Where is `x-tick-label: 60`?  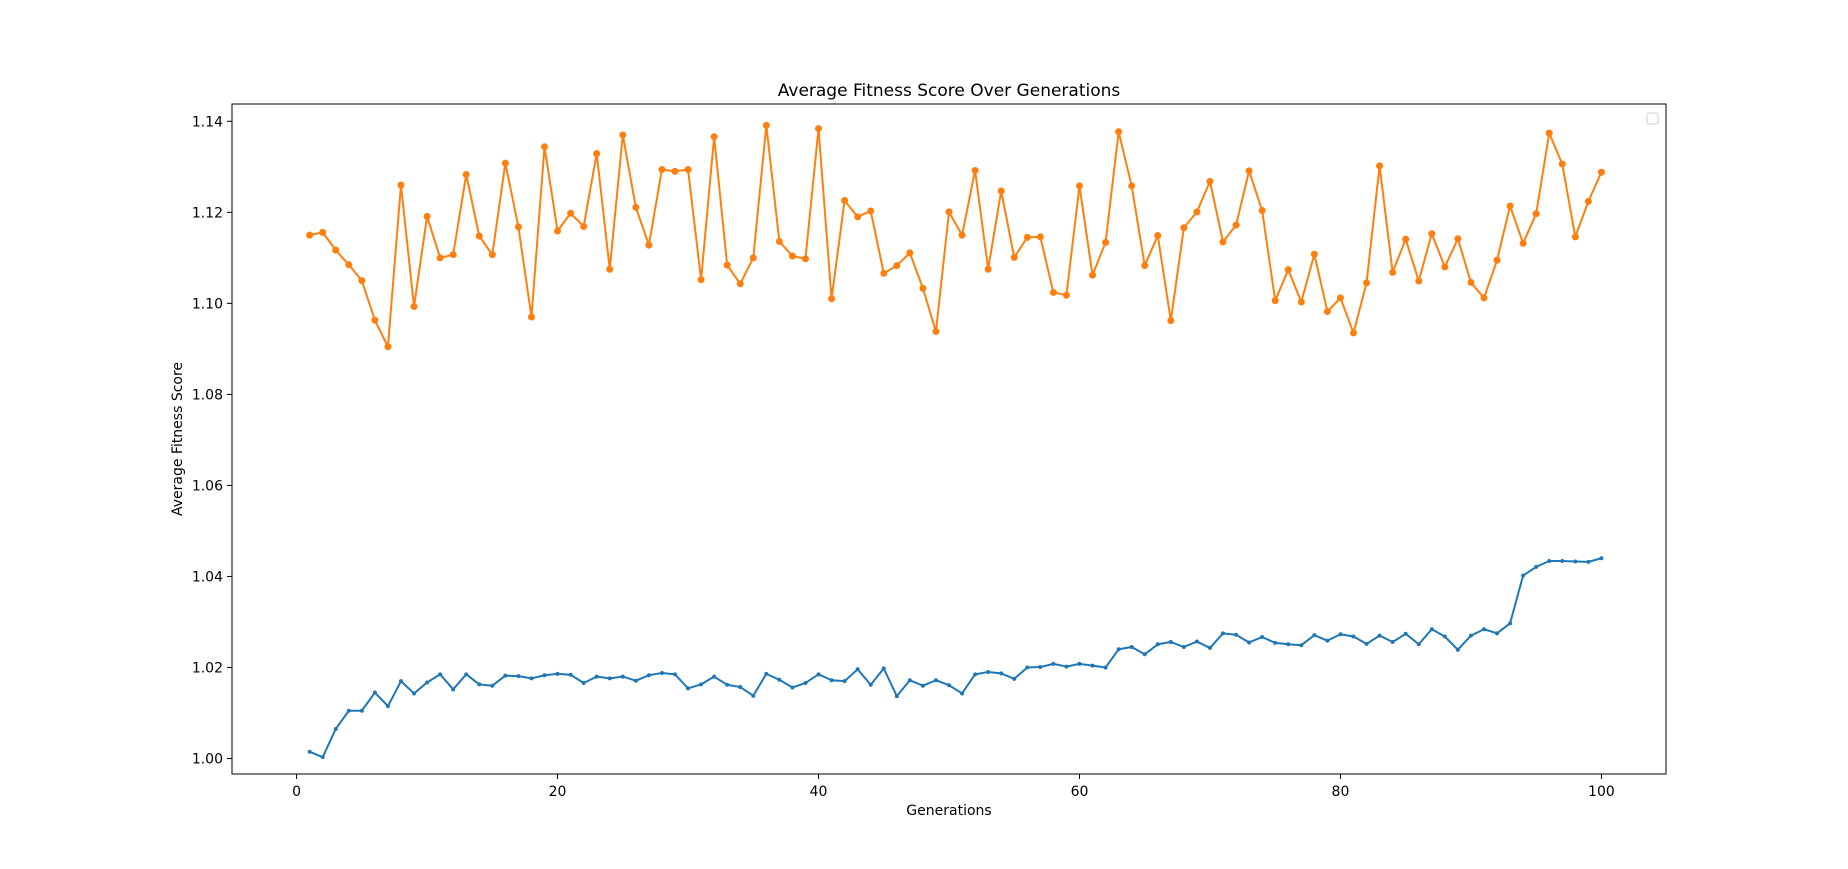 x-tick-label: 60 is located at coordinates (1080, 792).